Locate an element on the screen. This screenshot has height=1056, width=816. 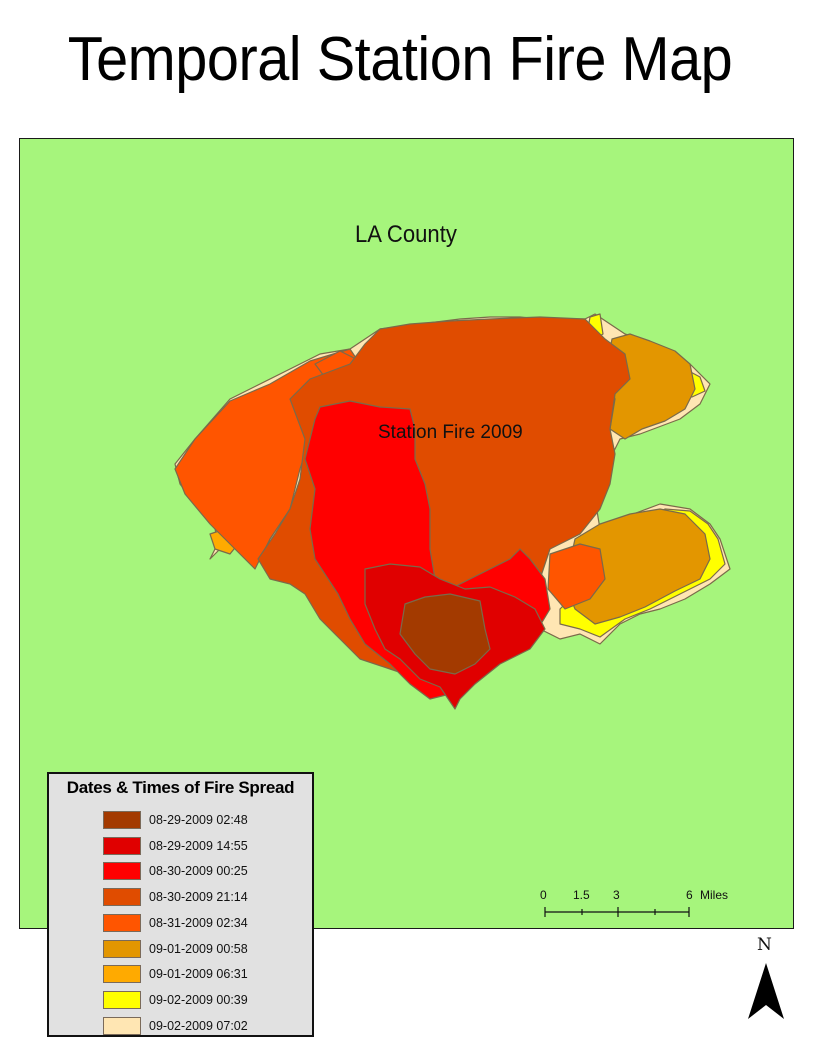
map-title: Temporal Station Fire Map is located at coordinates (400, 59).